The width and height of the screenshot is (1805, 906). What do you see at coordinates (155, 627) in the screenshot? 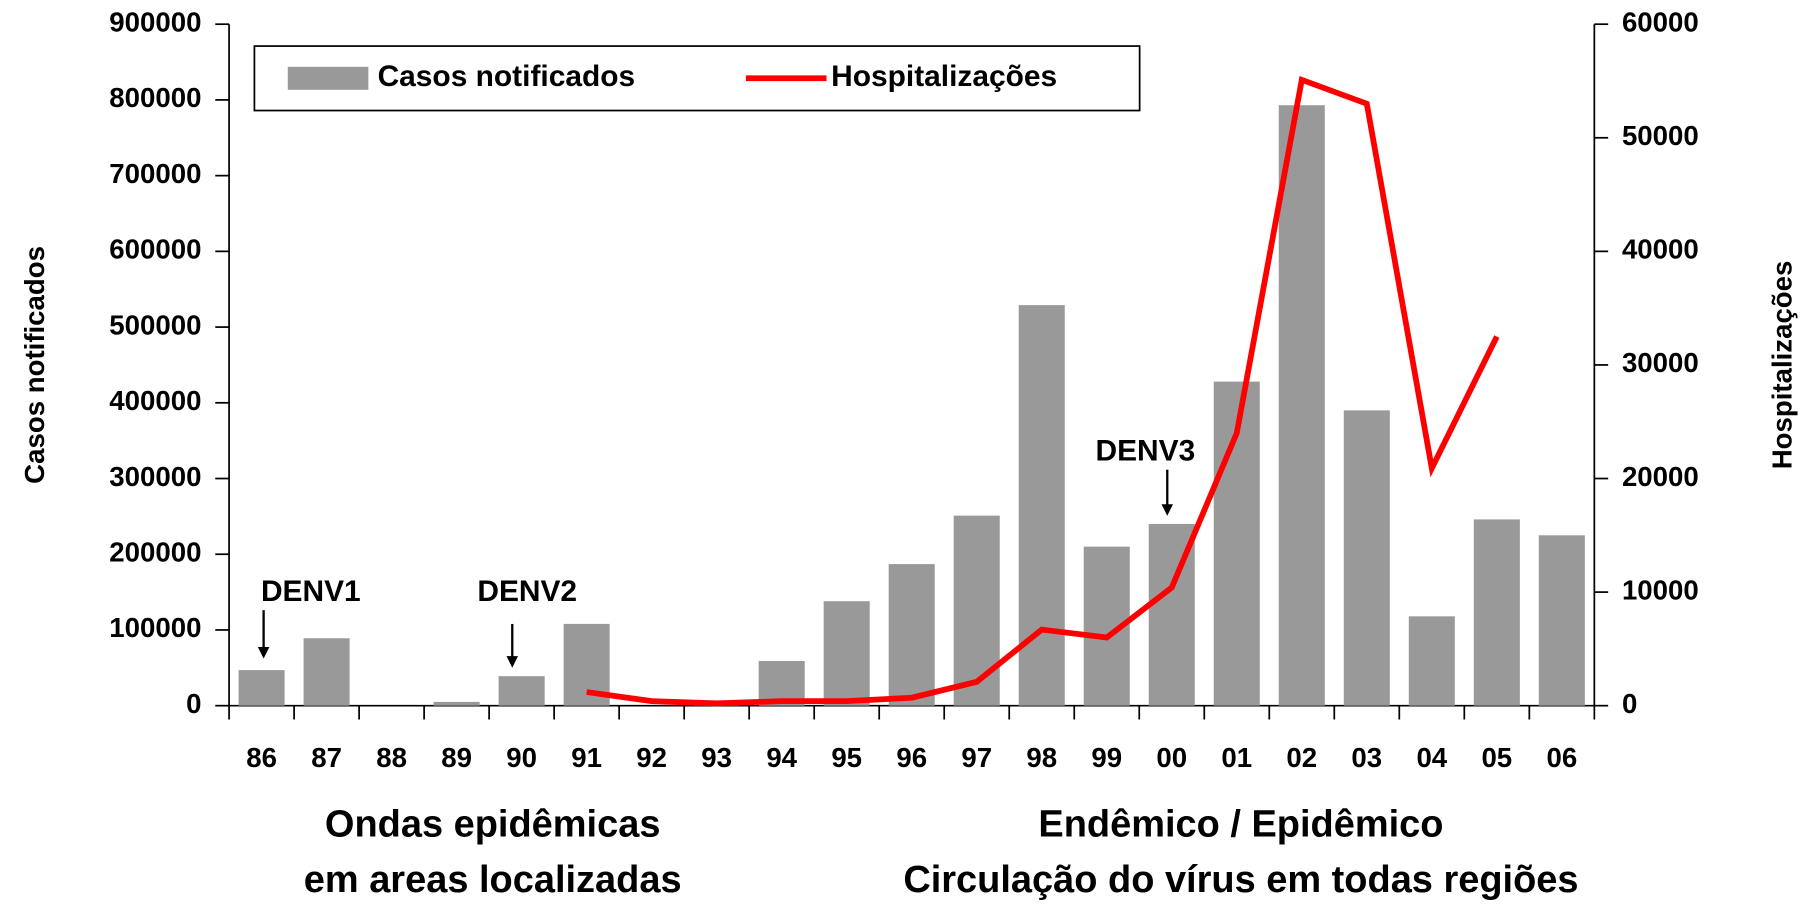
I see `y-tick-label: 100000` at bounding box center [155, 627].